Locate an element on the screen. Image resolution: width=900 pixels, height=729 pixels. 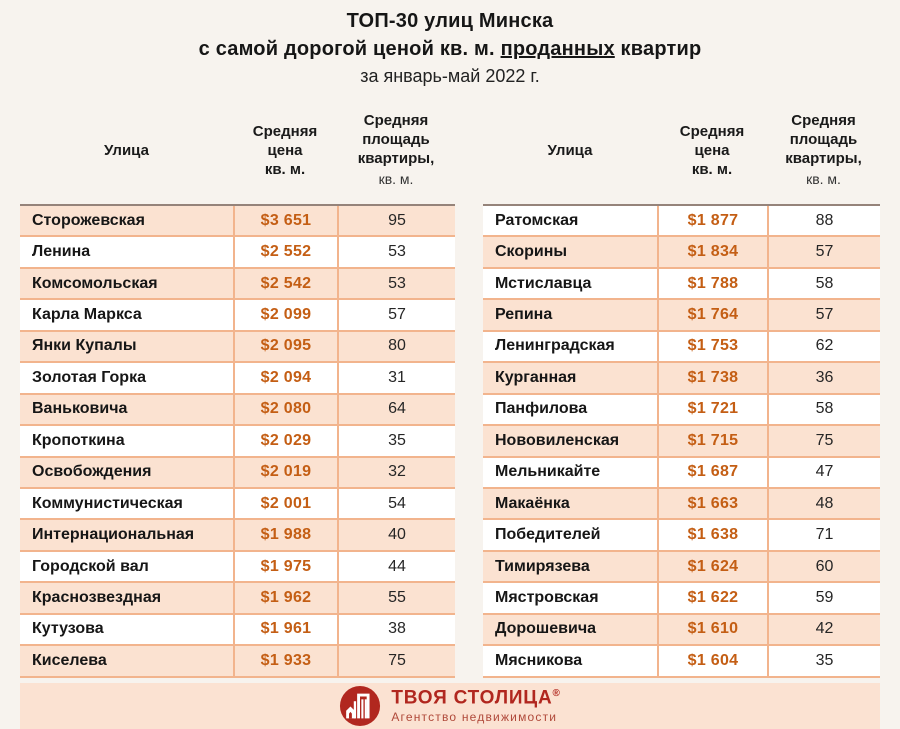
street-name: Коммунистическая is located at coordinates (107, 503).